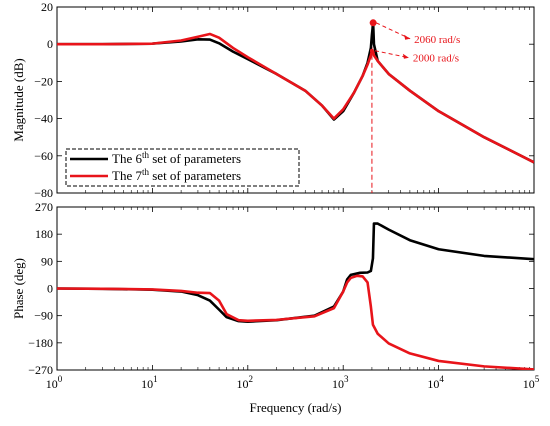 The image size is (550, 426). Describe the element at coordinates (44, 207) in the screenshot. I see `y-tick-label: 270` at that location.